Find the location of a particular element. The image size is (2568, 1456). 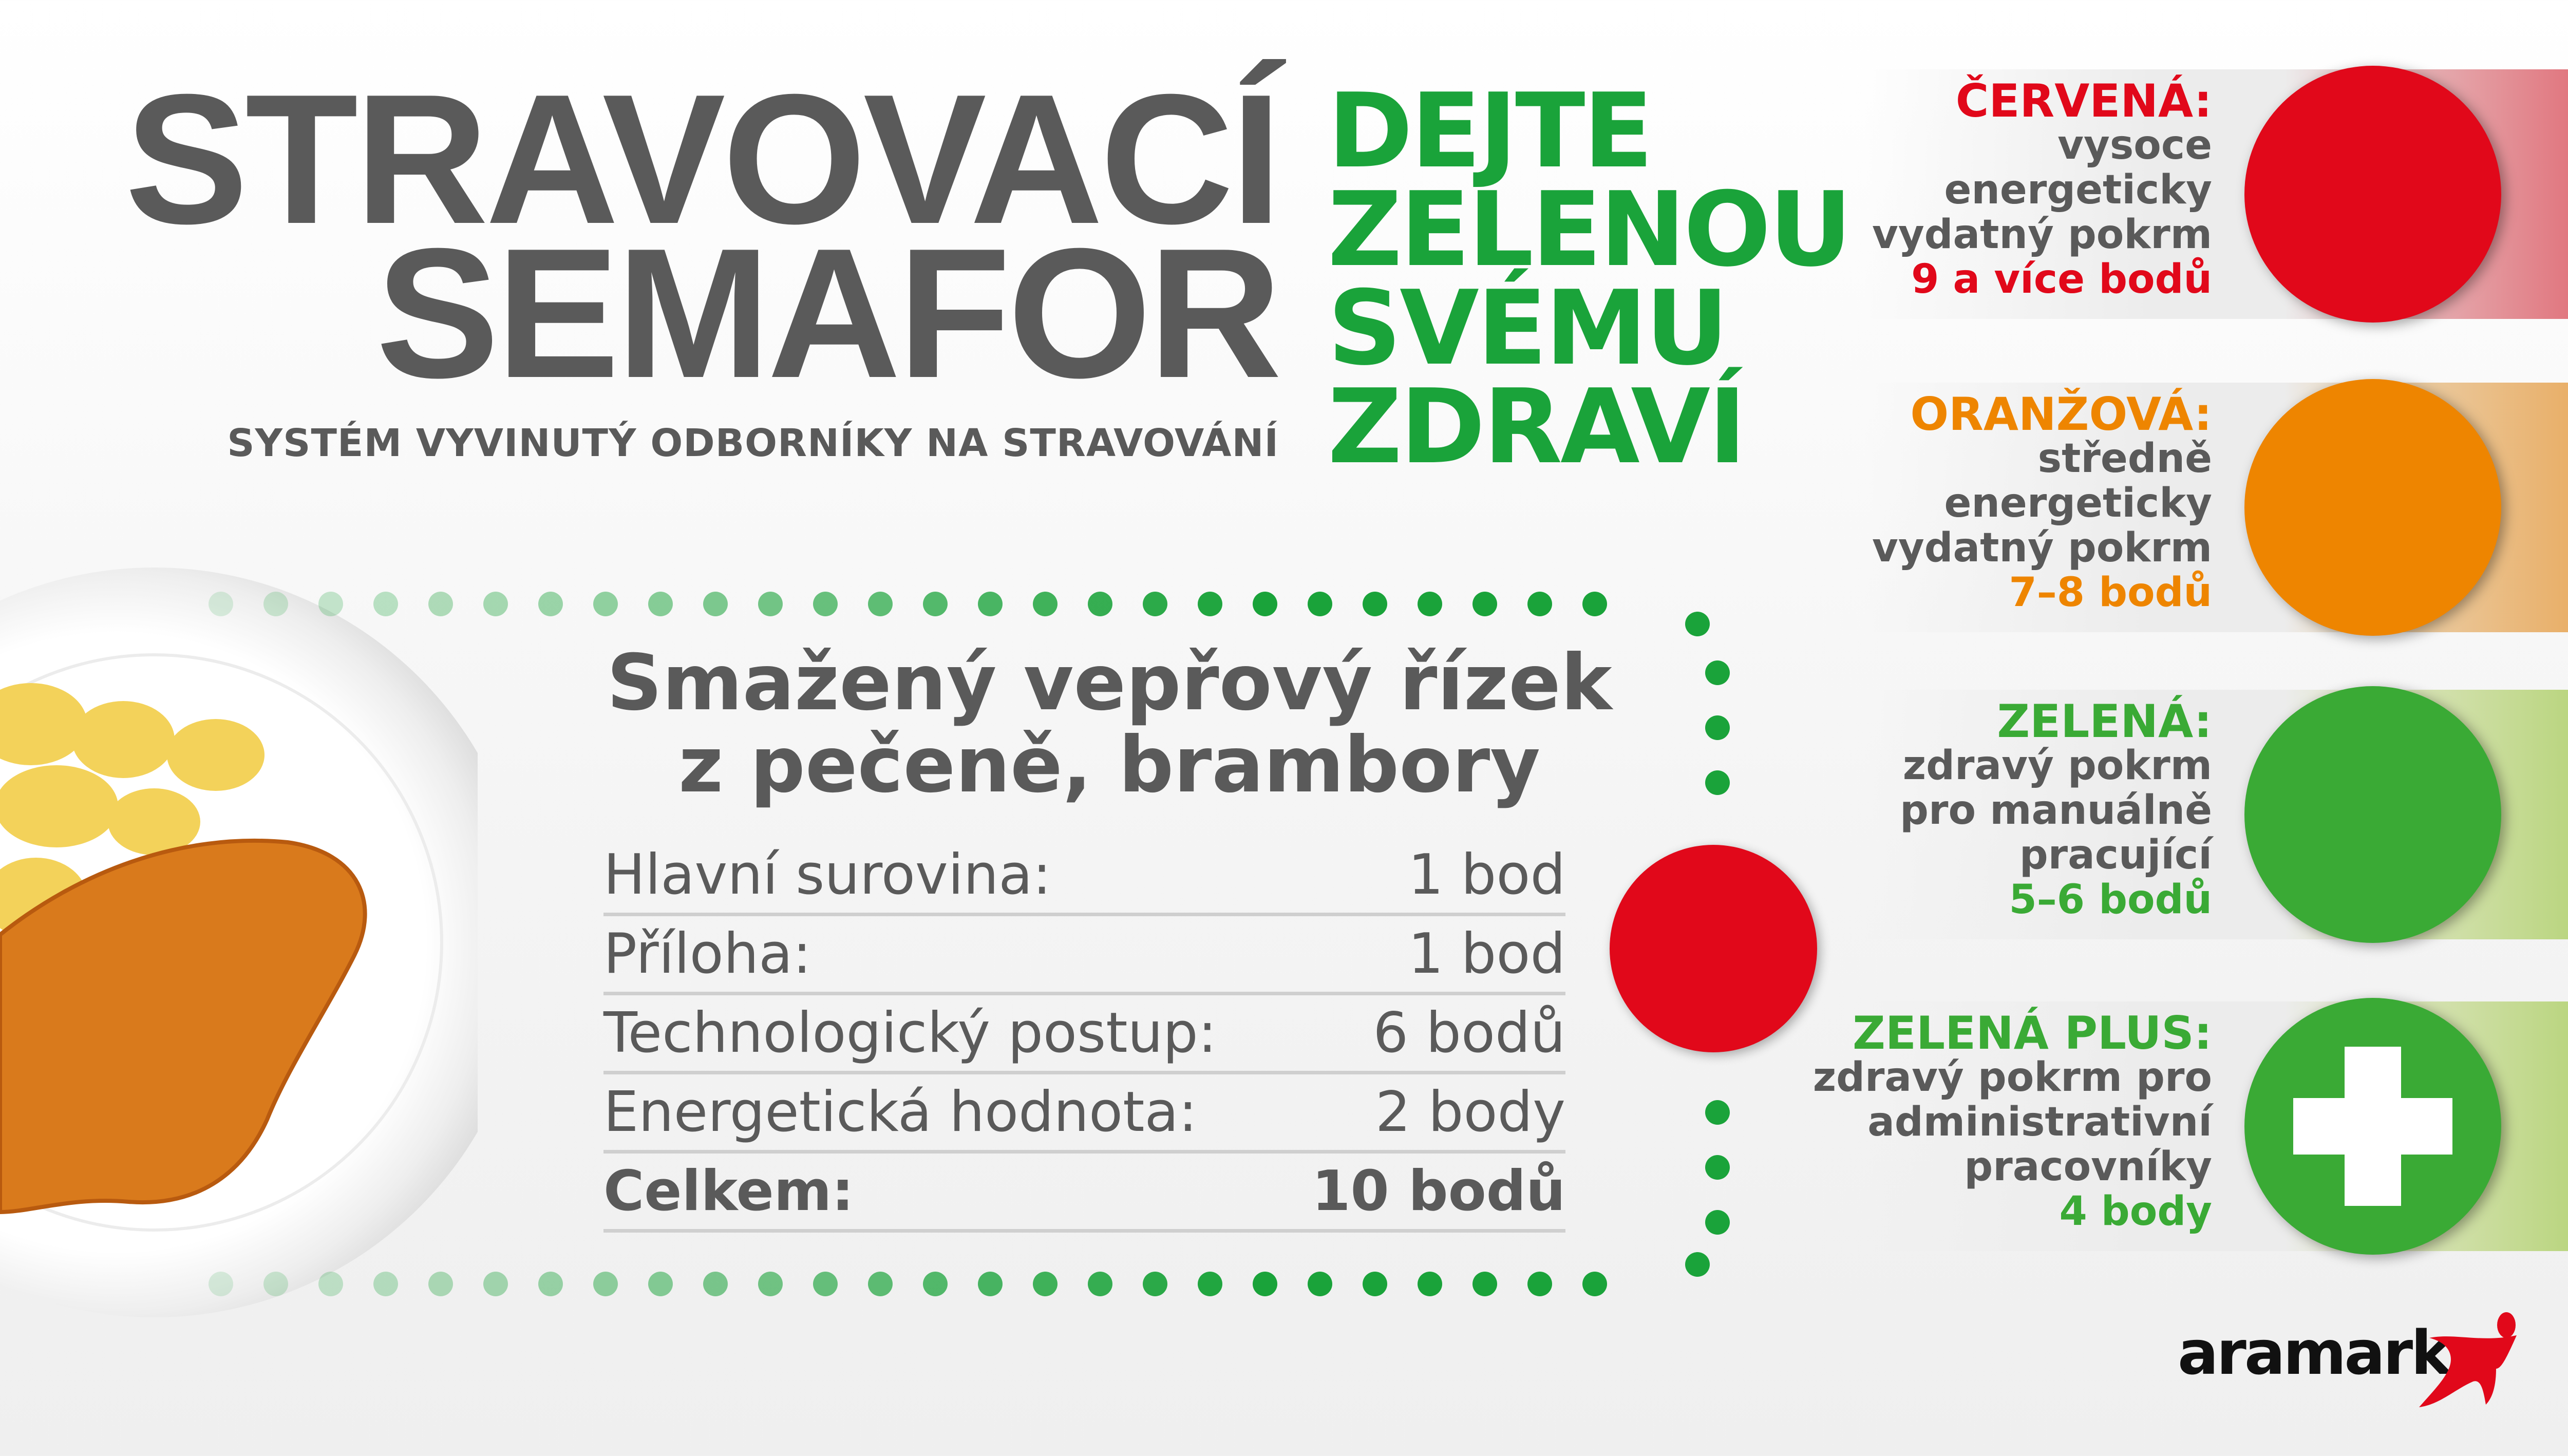

legend-points: 7–8 bodů is located at coordinates (2110, 593).